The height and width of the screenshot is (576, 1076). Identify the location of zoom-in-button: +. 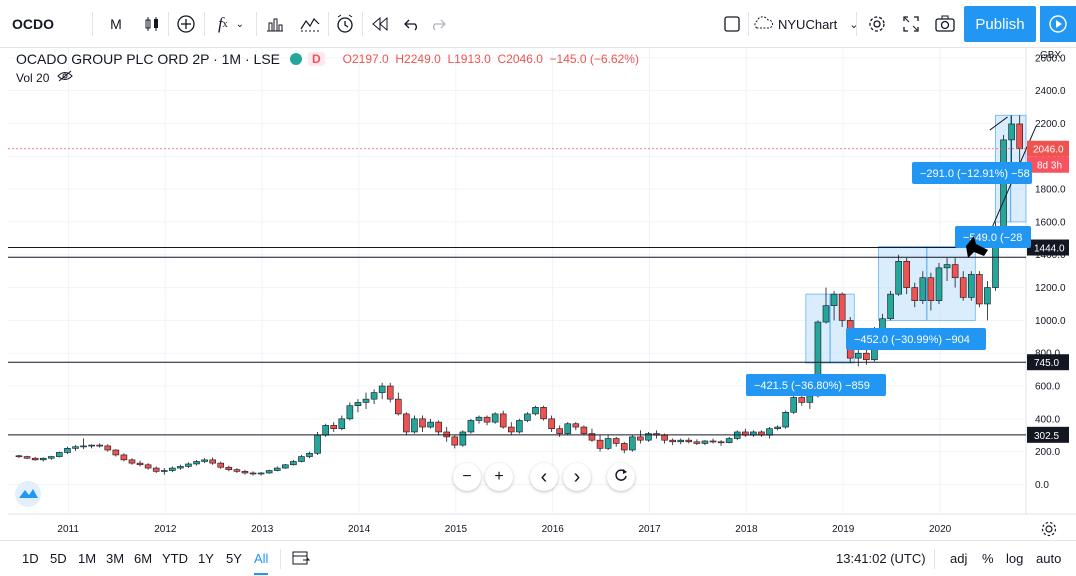
(499, 477).